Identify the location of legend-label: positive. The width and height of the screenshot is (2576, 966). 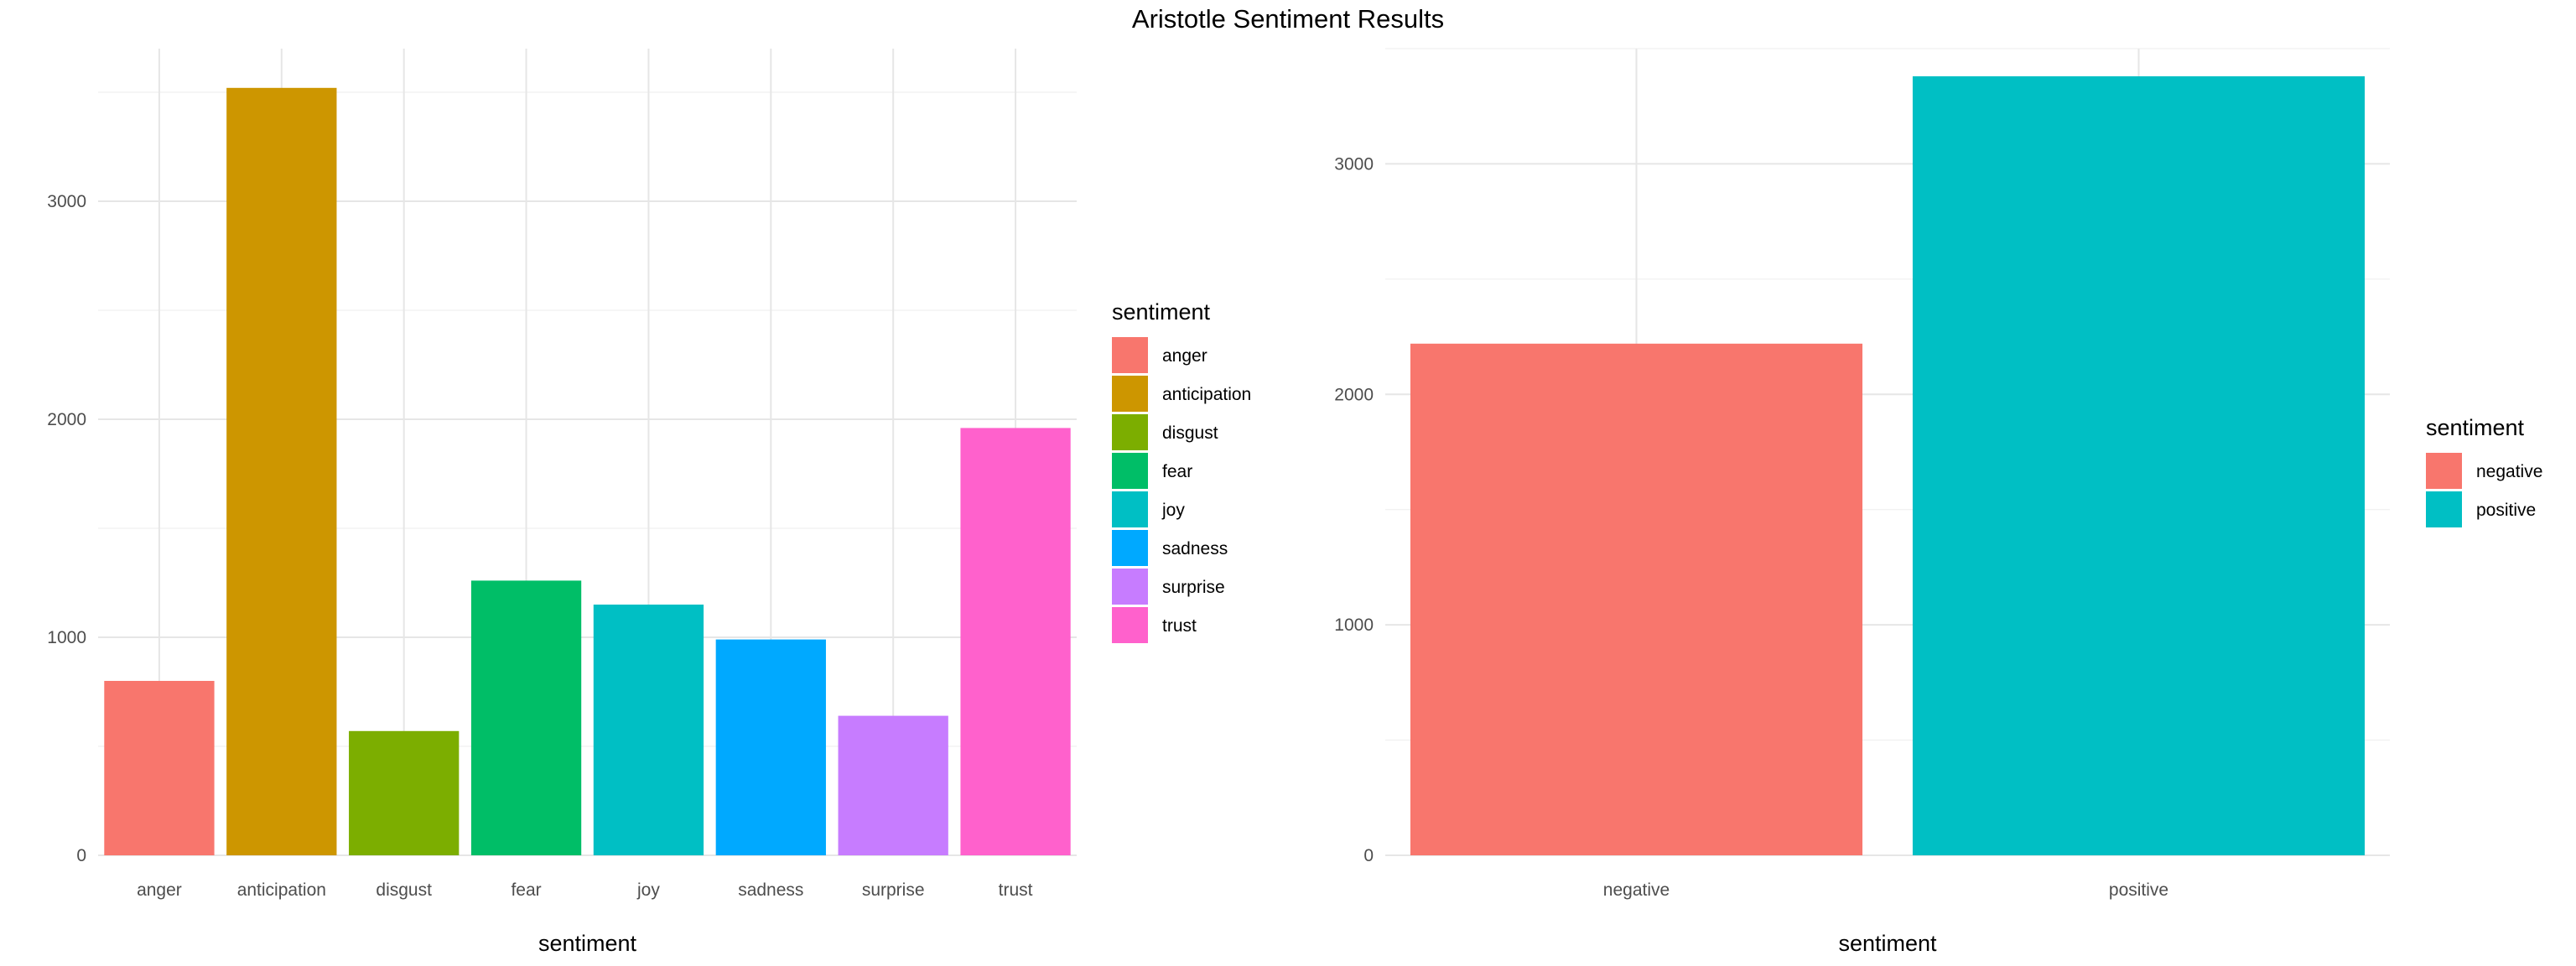
(2506, 510).